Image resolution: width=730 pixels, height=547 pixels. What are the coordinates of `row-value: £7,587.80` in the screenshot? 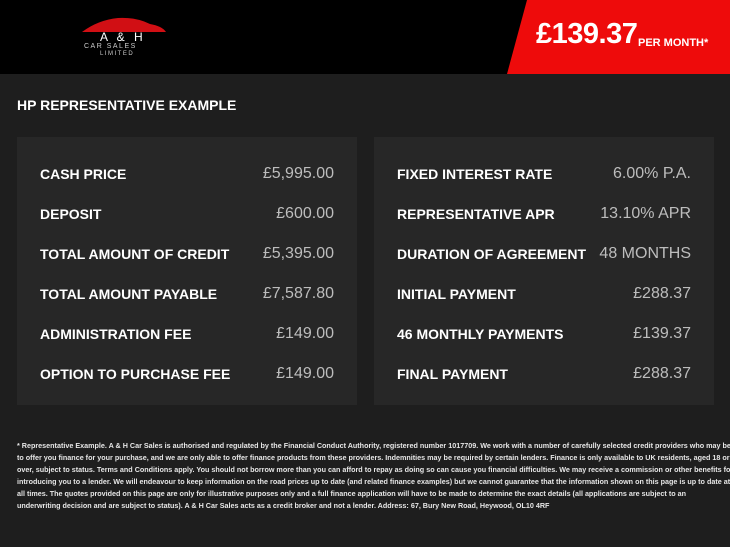 It's located at (298, 293).